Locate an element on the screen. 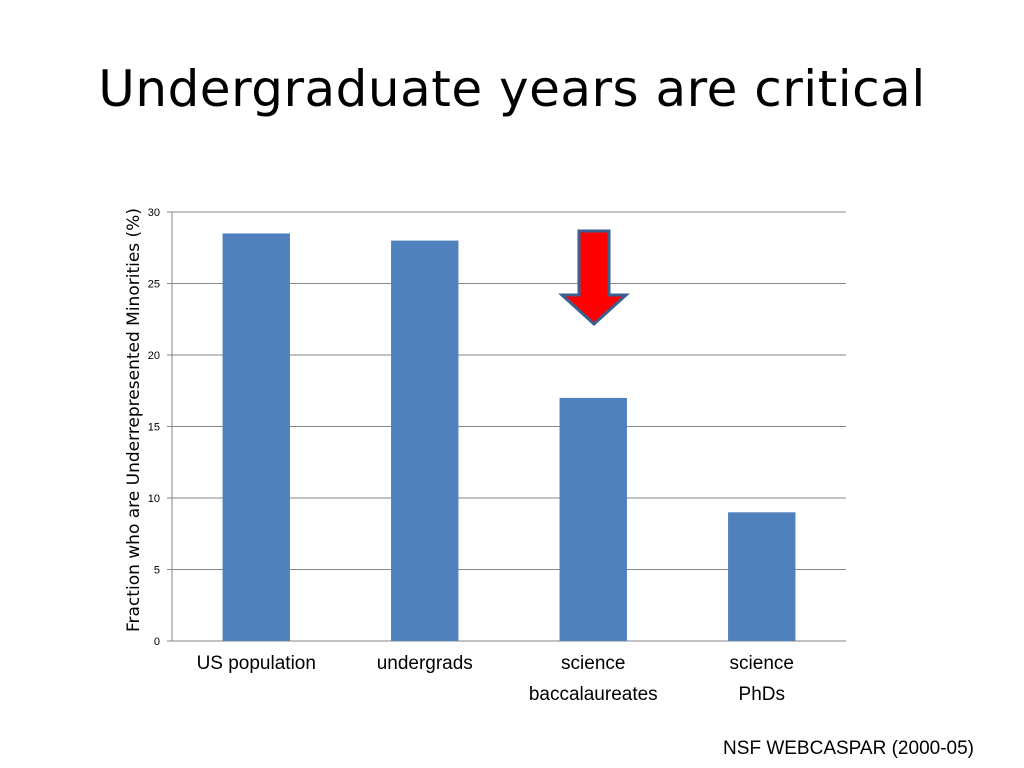  down-arrow-icon is located at coordinates (594, 278).